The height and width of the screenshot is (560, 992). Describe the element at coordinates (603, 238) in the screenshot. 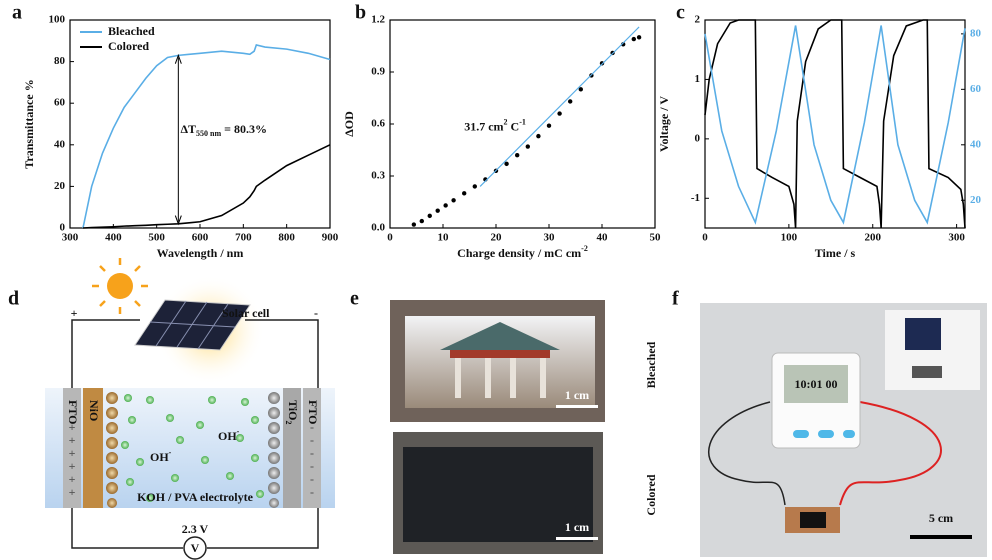

I see `x-tick-label: 40` at that location.